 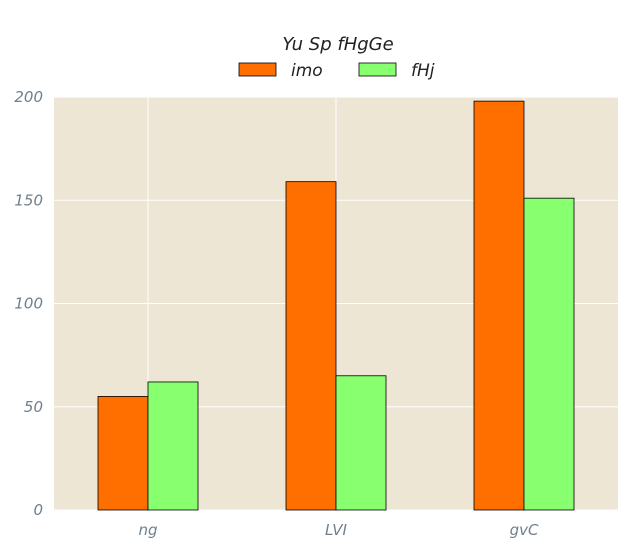 I want to click on y-tick-label: 200, so click(x=28, y=97).